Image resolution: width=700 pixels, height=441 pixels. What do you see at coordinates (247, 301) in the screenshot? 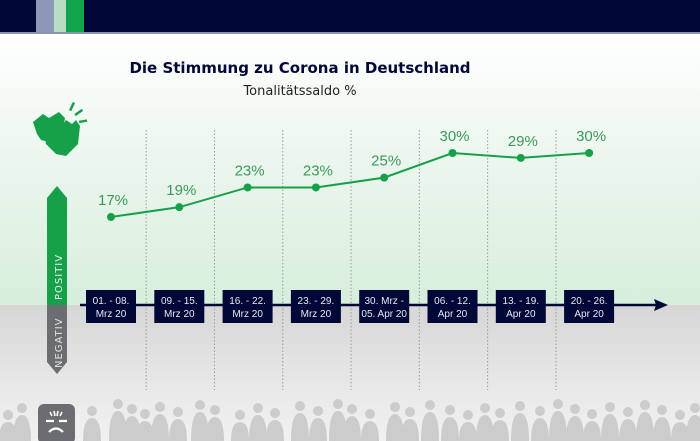
I see `category-label-line1: 16. - 22.` at bounding box center [247, 301].